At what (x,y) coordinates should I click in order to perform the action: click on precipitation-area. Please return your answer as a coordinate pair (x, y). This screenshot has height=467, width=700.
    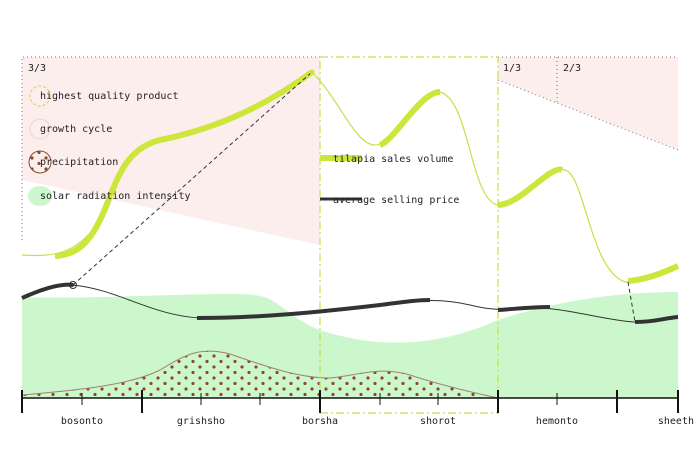
    Looking at the image, I should click on (260, 374).